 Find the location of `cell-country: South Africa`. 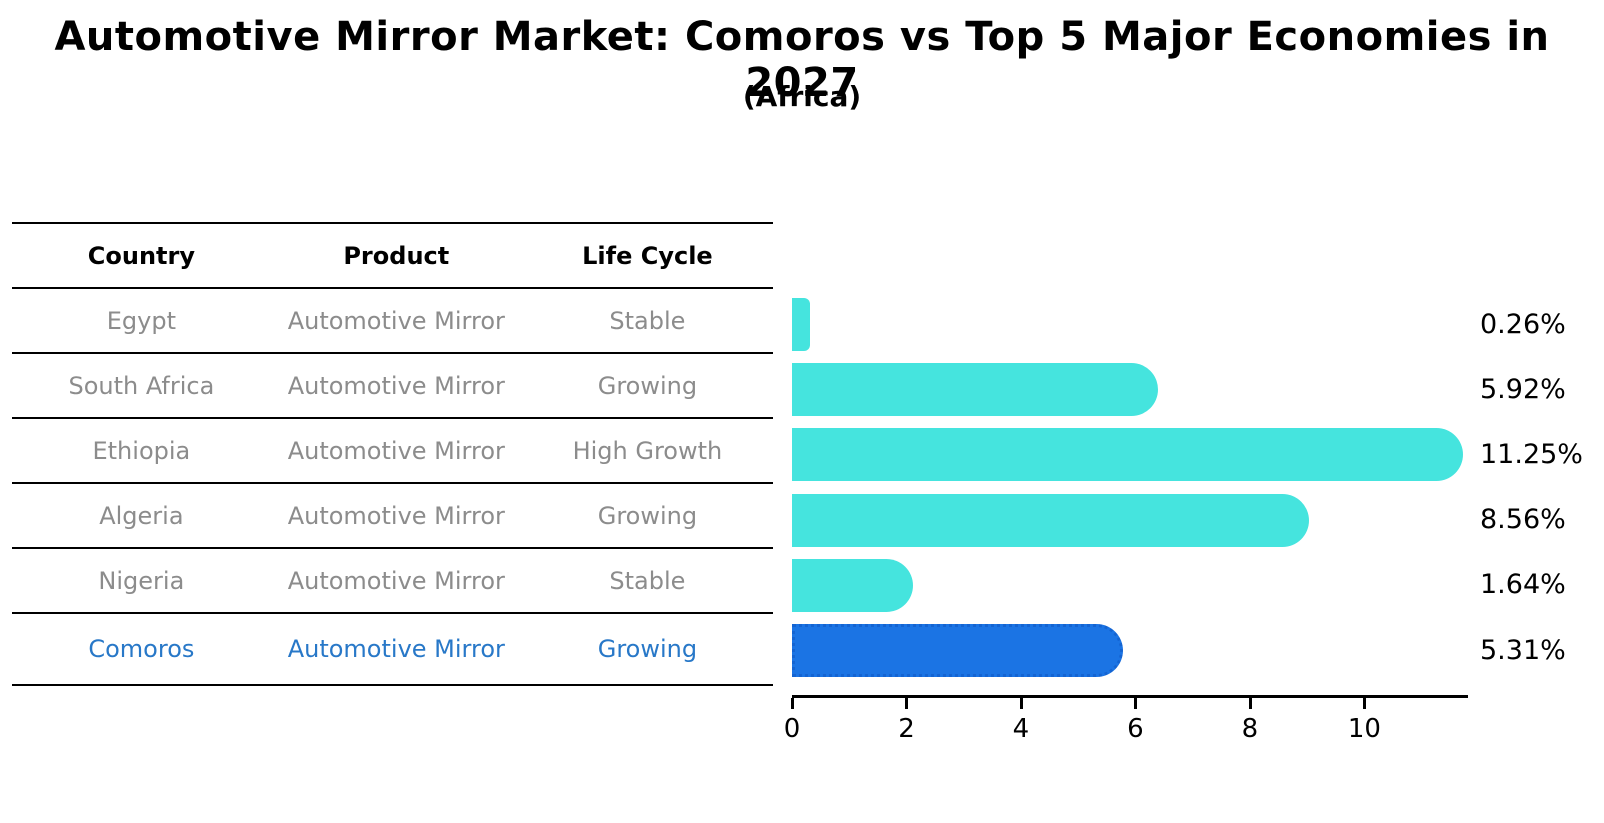

cell-country: South Africa is located at coordinates (141, 385).